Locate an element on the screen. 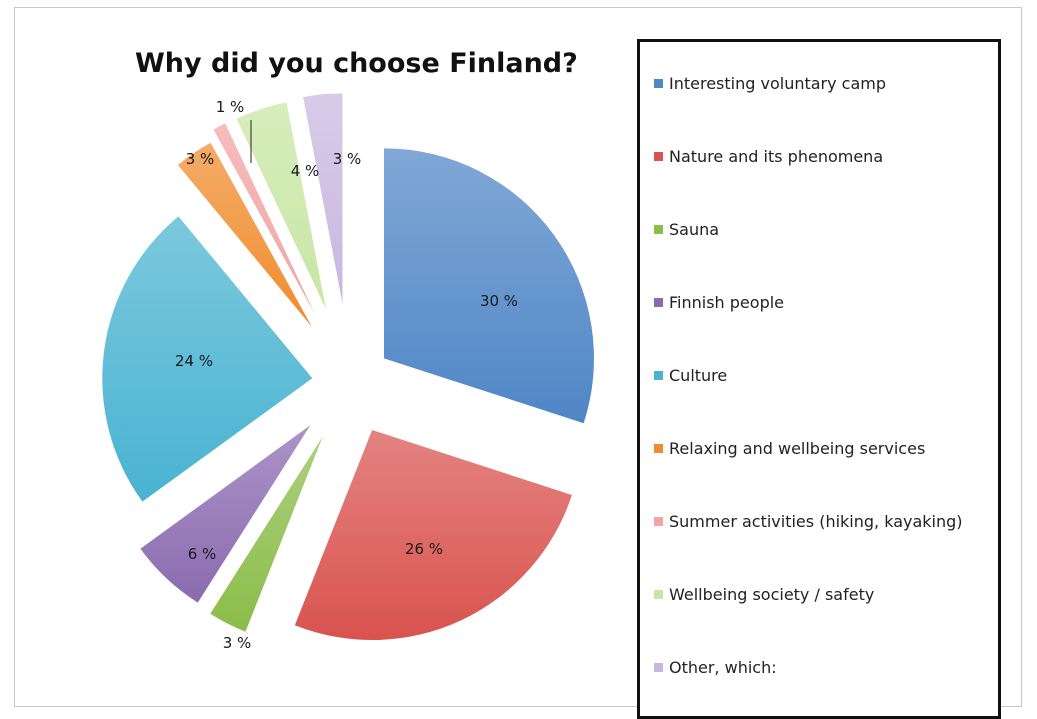 The height and width of the screenshot is (719, 1037). pie-slice-sauna is located at coordinates (266, 534).